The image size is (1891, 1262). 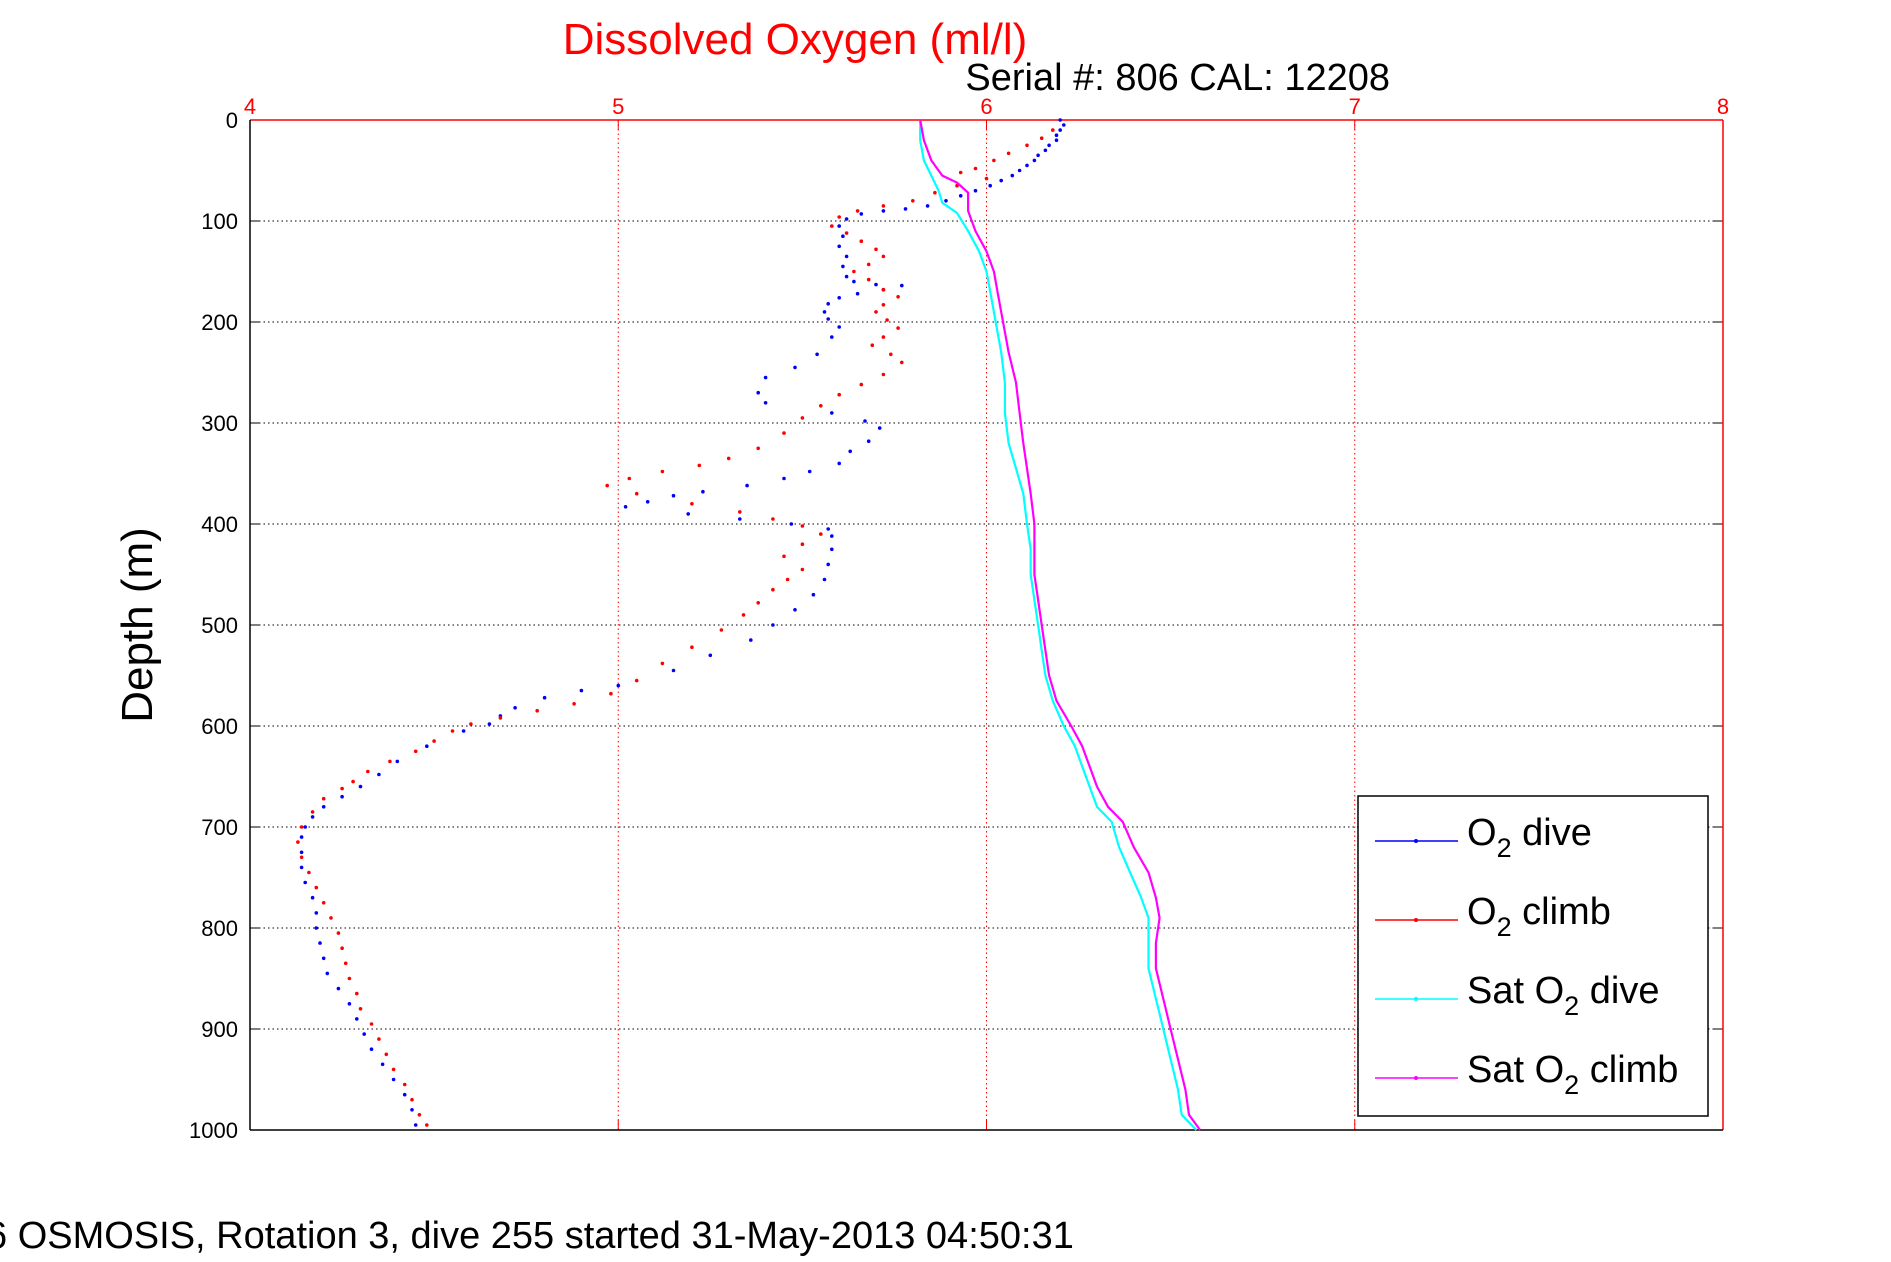 I want to click on y-tick-label: 500, so click(x=219, y=625).